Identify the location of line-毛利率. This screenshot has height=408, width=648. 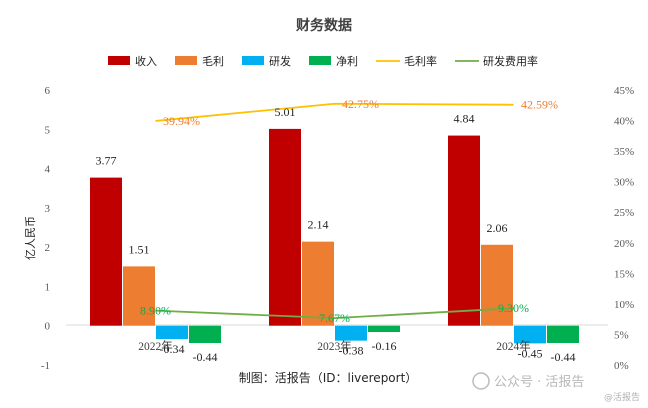
(334, 112).